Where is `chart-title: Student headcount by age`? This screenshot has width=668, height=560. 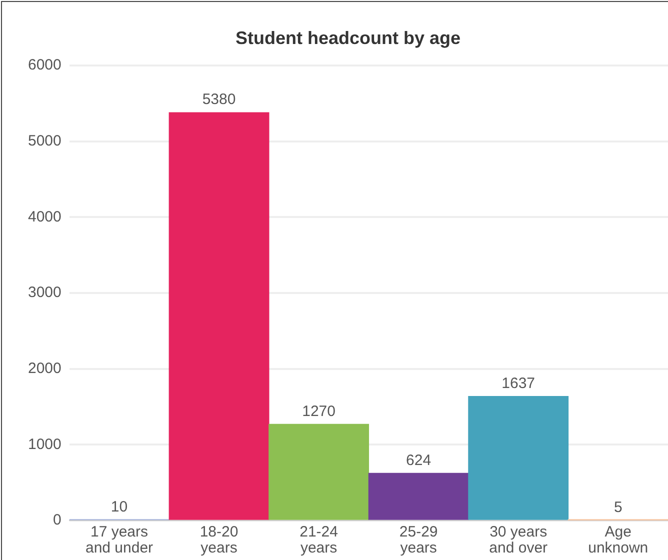
chart-title: Student headcount by age is located at coordinates (348, 38).